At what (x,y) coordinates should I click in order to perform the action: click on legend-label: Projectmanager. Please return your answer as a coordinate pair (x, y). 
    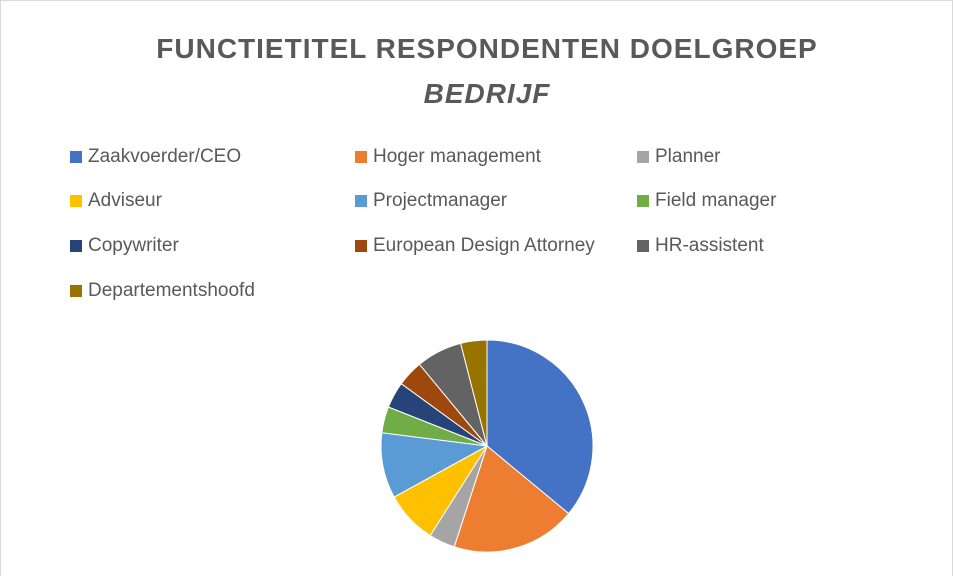
    Looking at the image, I should click on (440, 200).